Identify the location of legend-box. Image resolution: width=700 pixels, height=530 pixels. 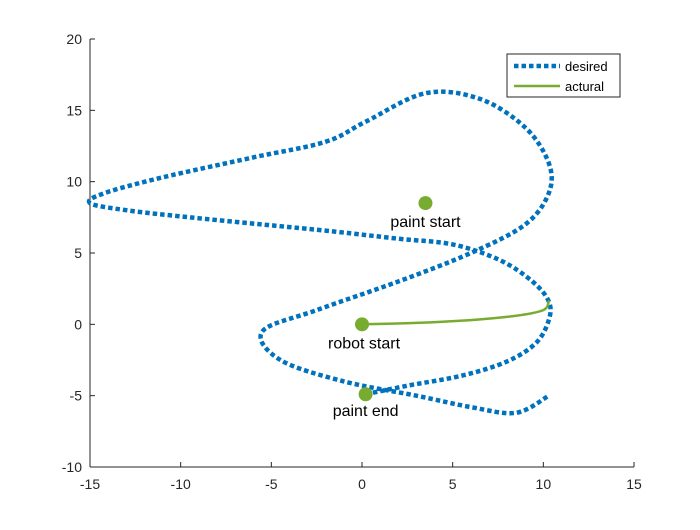
(563, 75).